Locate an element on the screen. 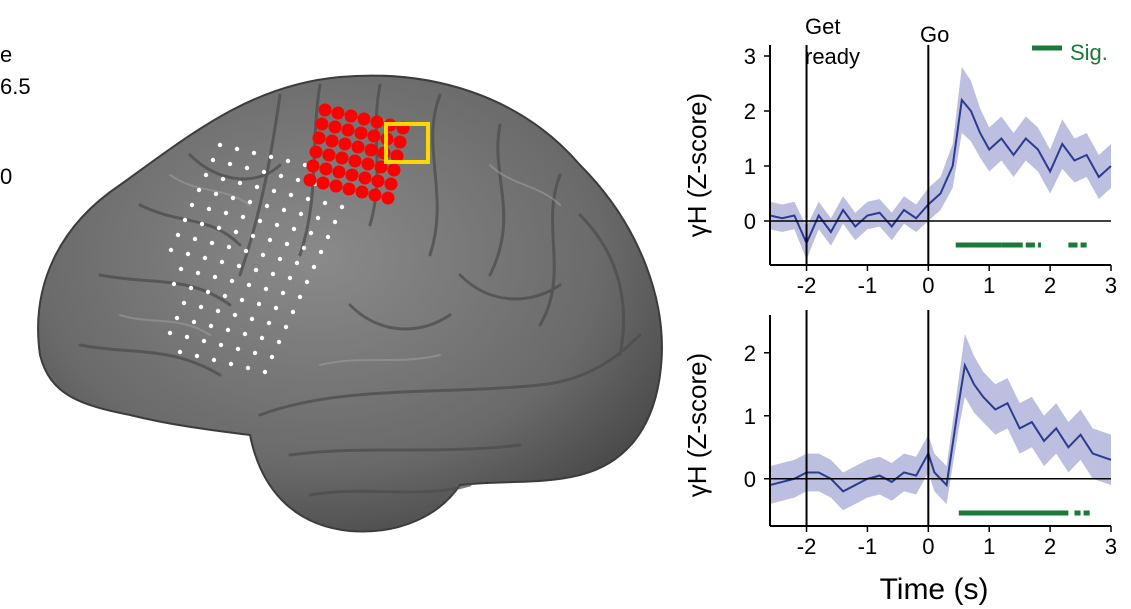  bottom-axes is located at coordinates (940, 421).